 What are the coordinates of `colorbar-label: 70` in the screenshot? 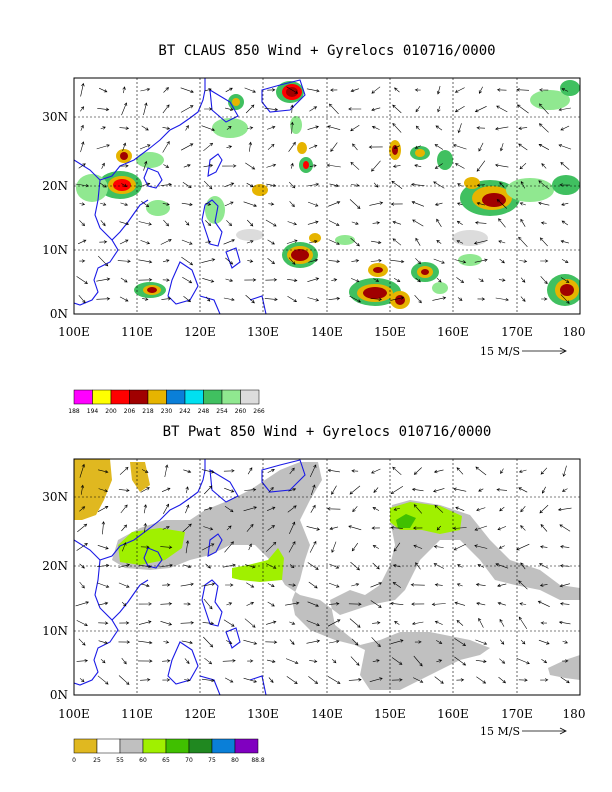 It's located at (189, 760).